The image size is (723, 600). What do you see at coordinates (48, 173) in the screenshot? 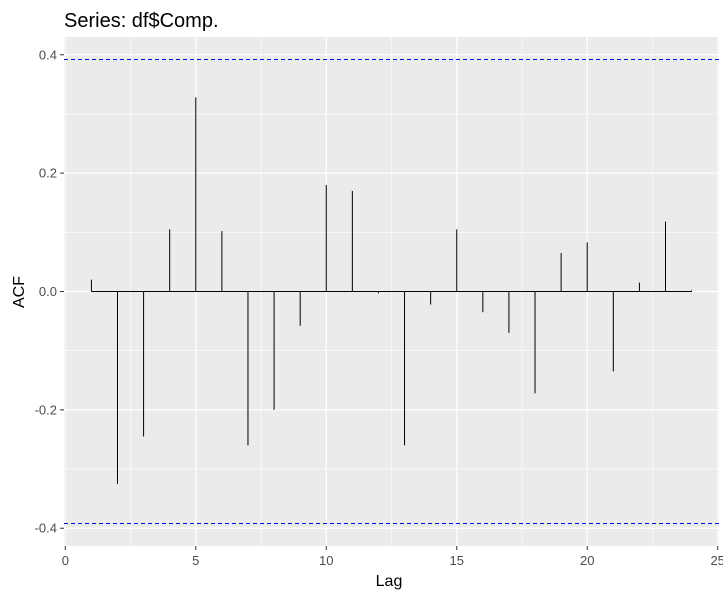
I see `y-tick-label: 0.2` at bounding box center [48, 173].